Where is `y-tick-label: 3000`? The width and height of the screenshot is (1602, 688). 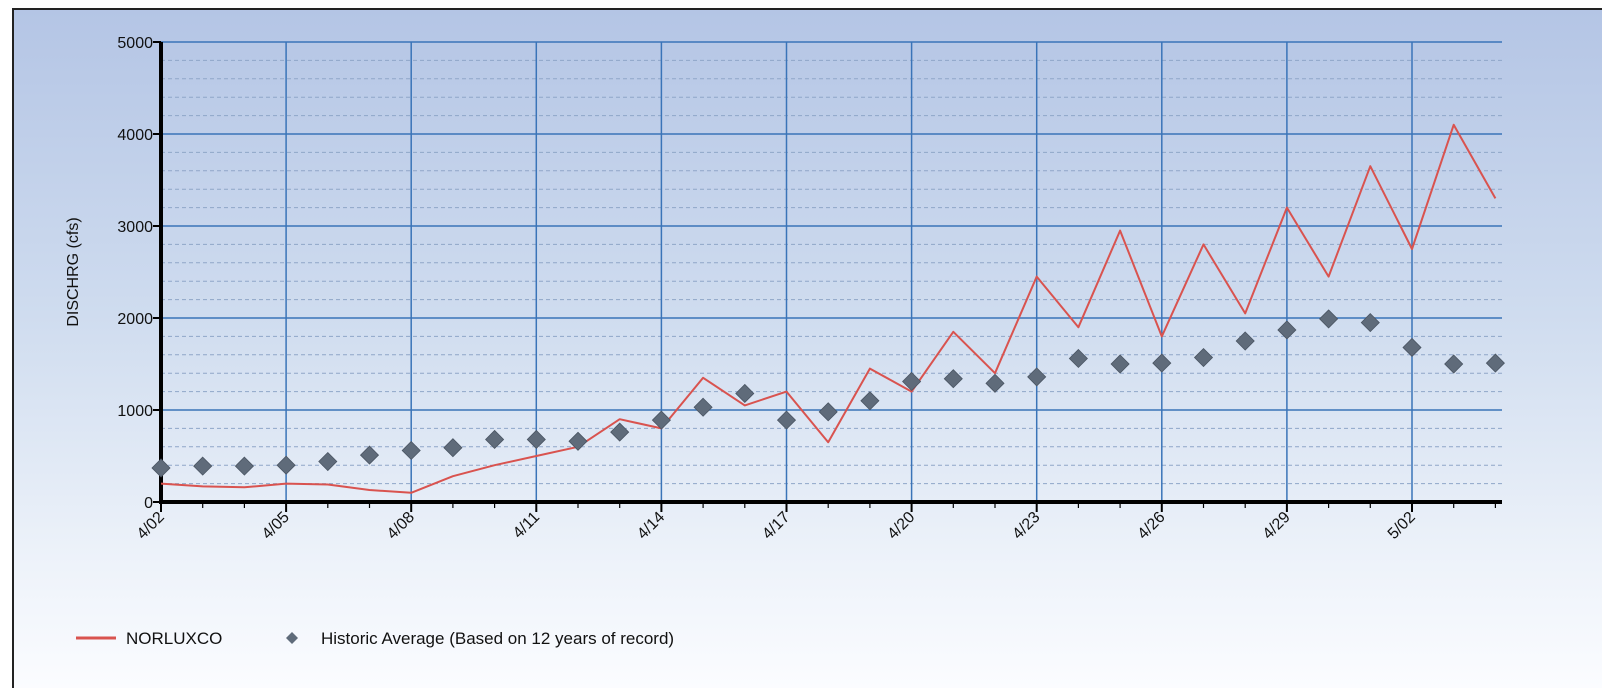 y-tick-label: 3000 is located at coordinates (135, 227).